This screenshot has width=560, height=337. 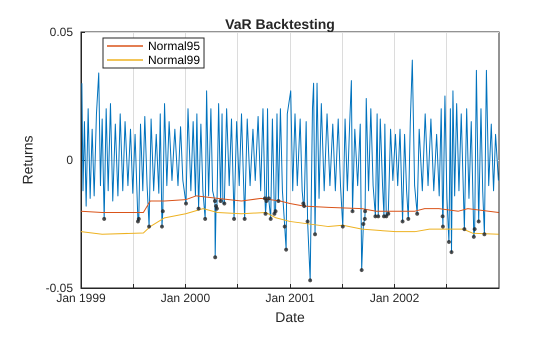 I want to click on x-axis-title: Date, so click(x=290, y=317).